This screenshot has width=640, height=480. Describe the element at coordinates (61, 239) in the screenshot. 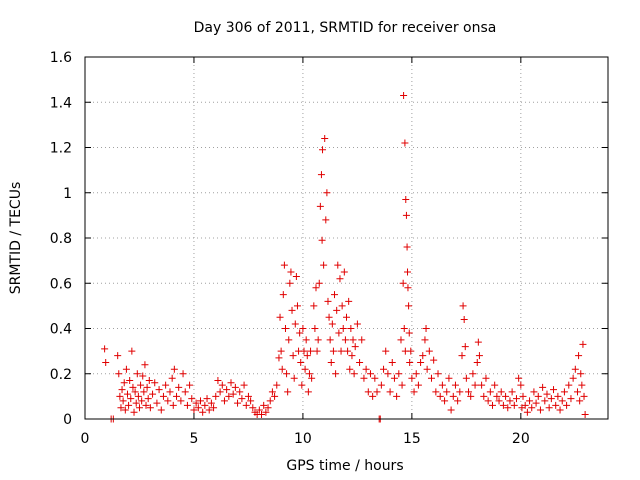

I see `y-tick-label: 0.8` at that location.